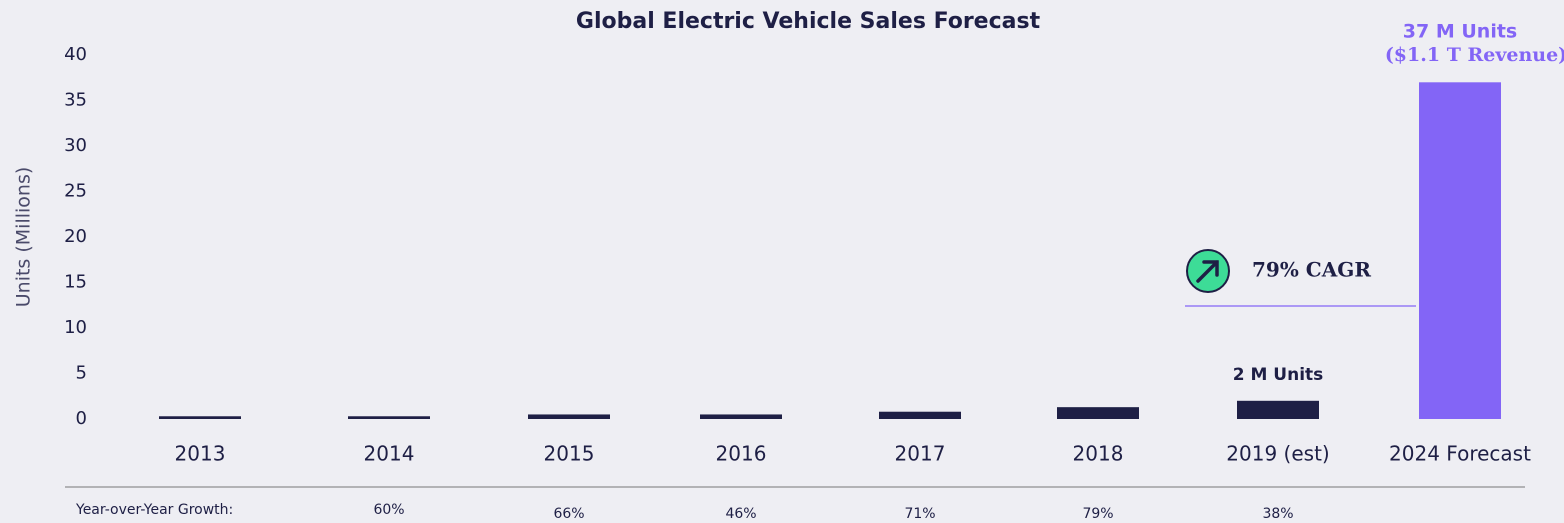  What do you see at coordinates (75, 327) in the screenshot?
I see `y-tick-label: 10` at bounding box center [75, 327].